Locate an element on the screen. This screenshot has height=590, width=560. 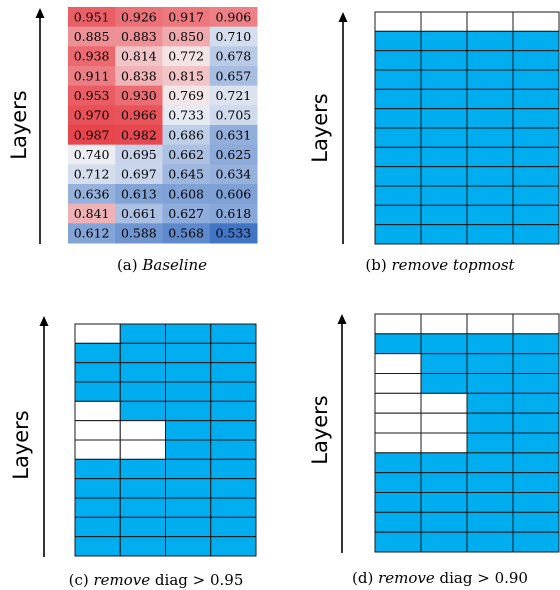
cell-value: 0.769 is located at coordinates (186, 95).